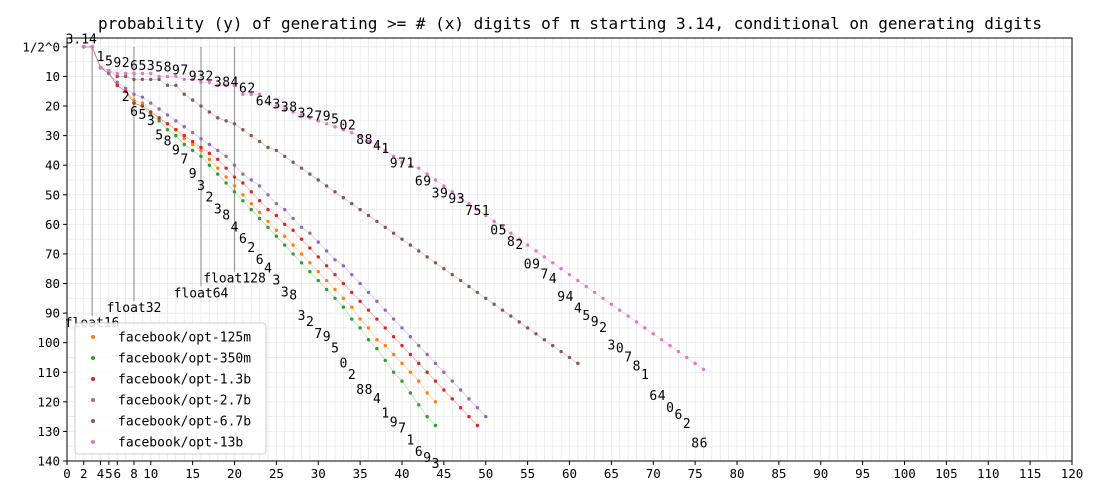 The image size is (1100, 500). What do you see at coordinates (402, 164) in the screenshot?
I see `digit-label: 7` at bounding box center [402, 164].